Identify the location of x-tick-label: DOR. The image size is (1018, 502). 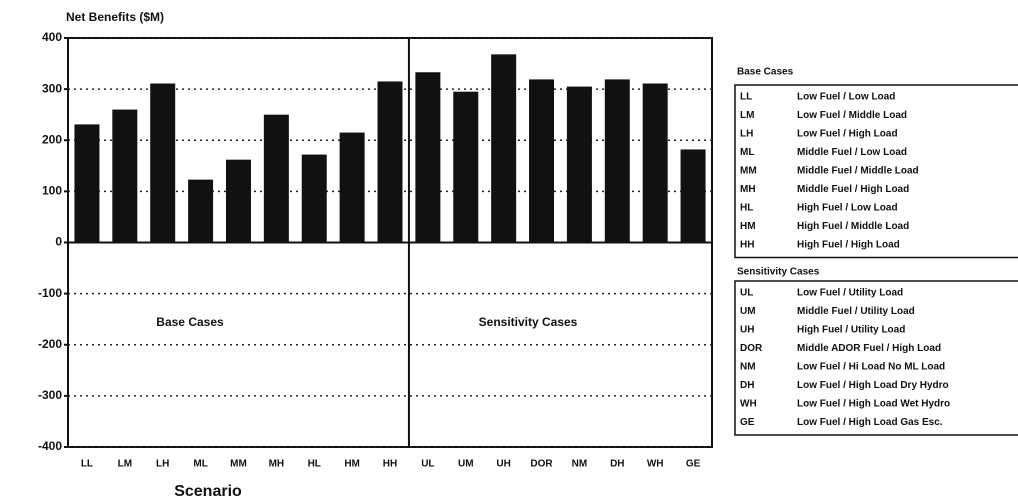
(541, 464).